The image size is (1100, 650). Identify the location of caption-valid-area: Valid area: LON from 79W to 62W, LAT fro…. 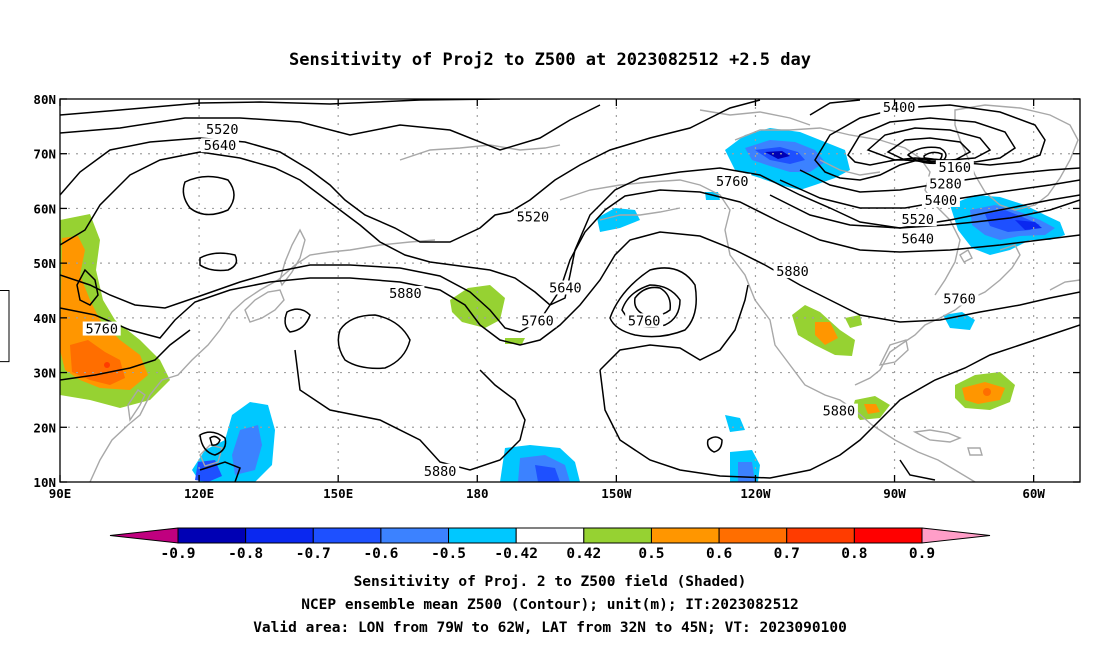
(550, 628).